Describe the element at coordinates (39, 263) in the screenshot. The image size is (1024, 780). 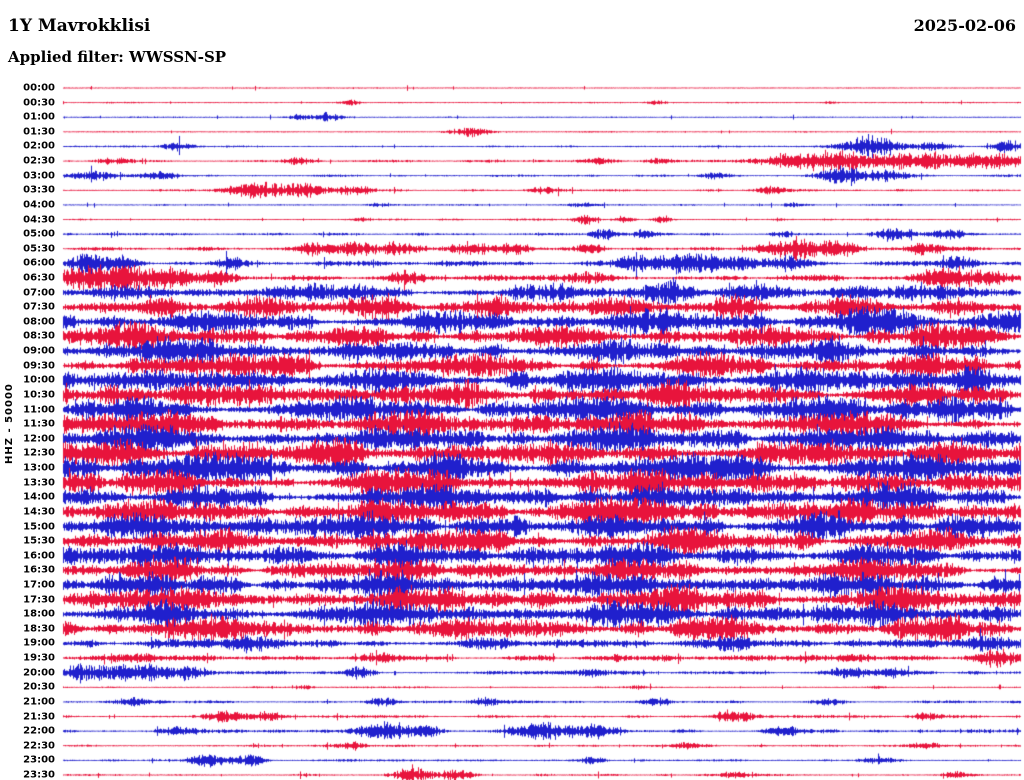
I see `time-label: 06:00` at that location.